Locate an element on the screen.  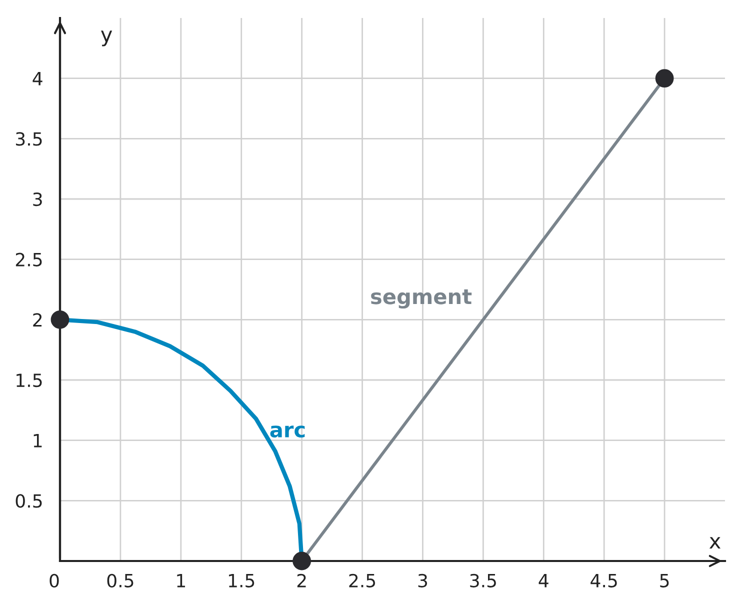
y-tick-label: 2 is located at coordinates (37, 320).